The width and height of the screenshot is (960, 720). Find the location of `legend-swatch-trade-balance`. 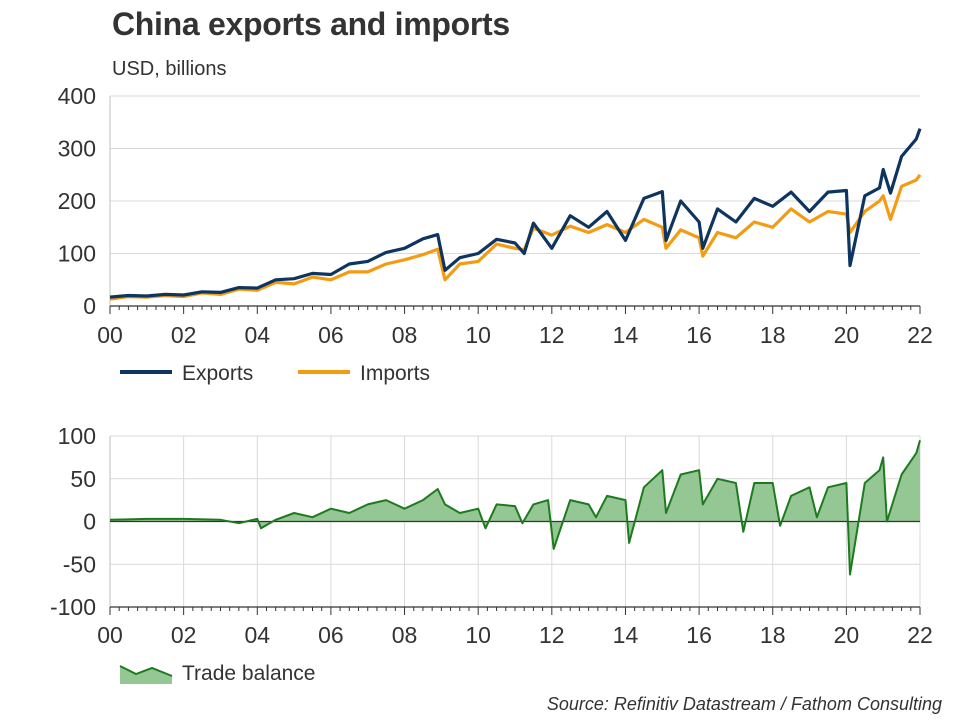

legend-swatch-trade-balance is located at coordinates (146, 675).